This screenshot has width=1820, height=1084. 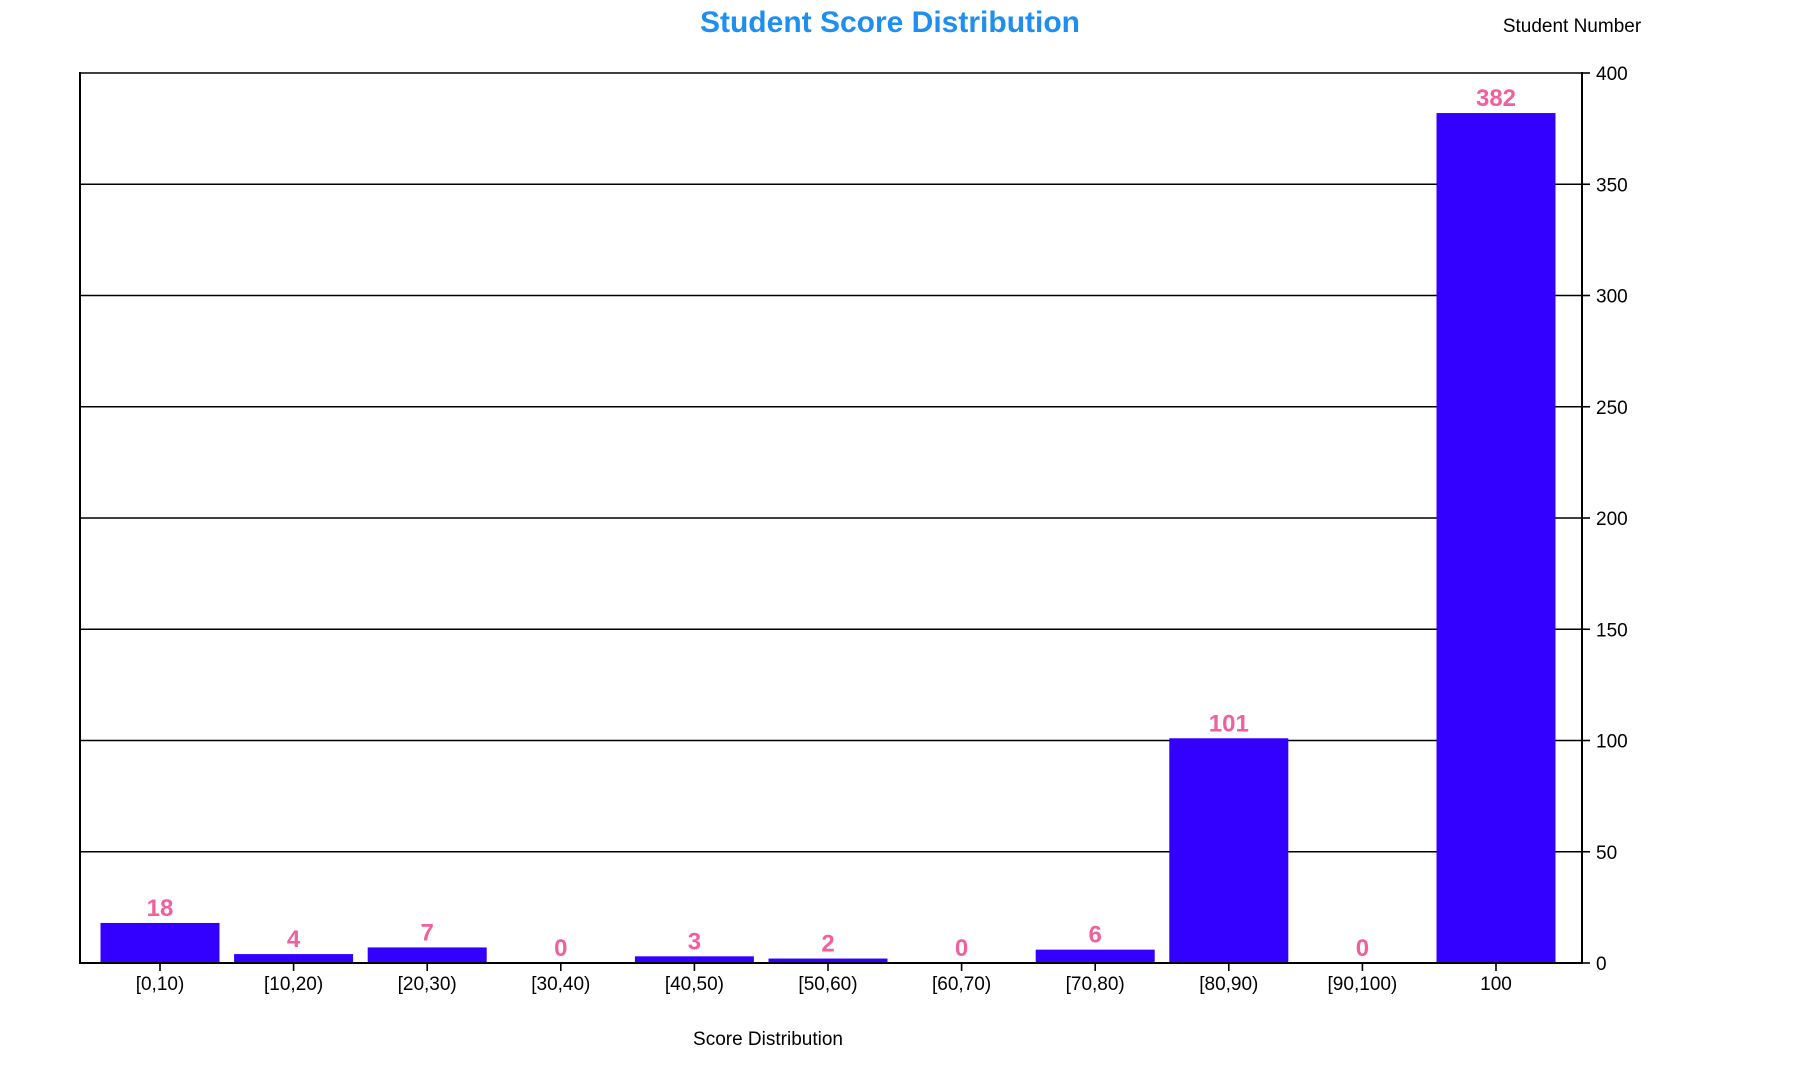 I want to click on y-tick-label: 0, so click(x=1601, y=964).